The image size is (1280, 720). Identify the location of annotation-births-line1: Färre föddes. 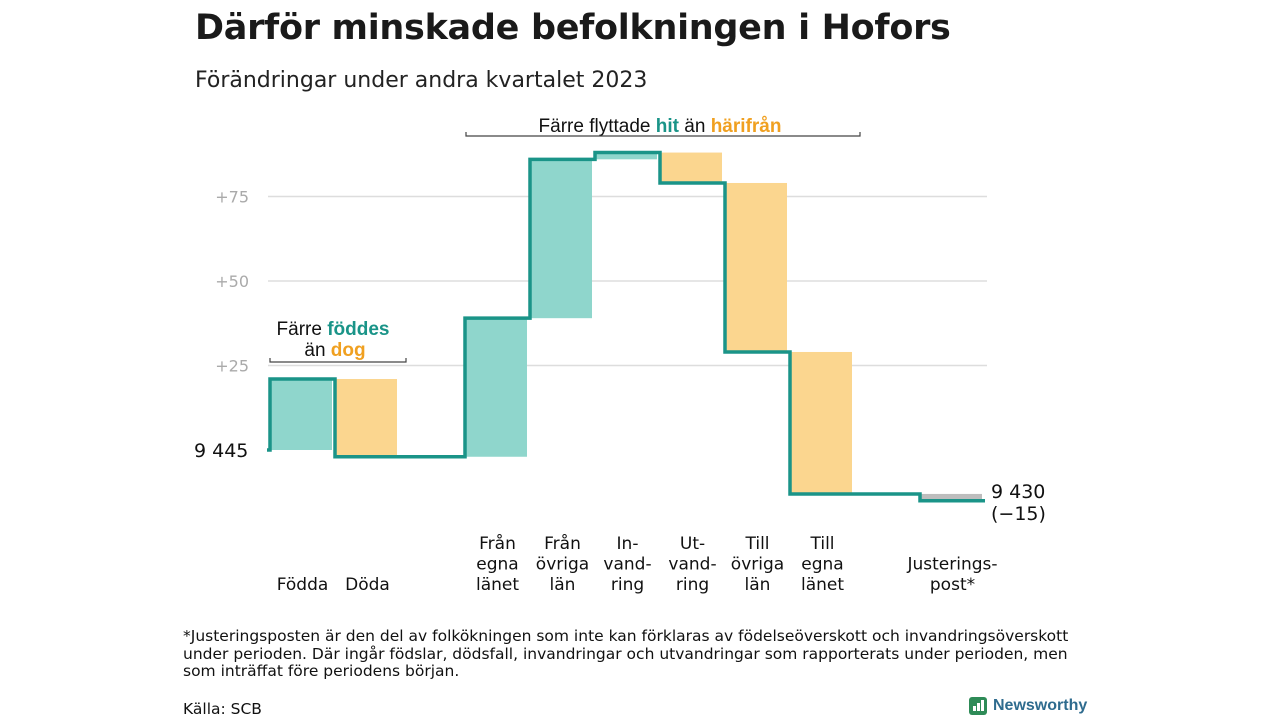
(333, 329).